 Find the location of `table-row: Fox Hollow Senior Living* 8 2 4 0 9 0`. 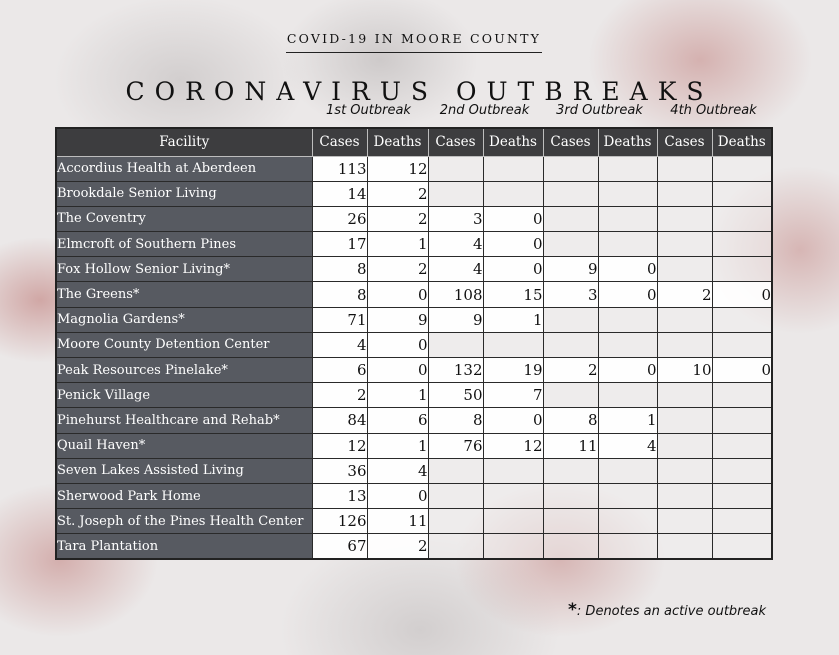

table-row: Fox Hollow Senior Living* 8 2 4 0 9 0 is located at coordinates (414, 269).